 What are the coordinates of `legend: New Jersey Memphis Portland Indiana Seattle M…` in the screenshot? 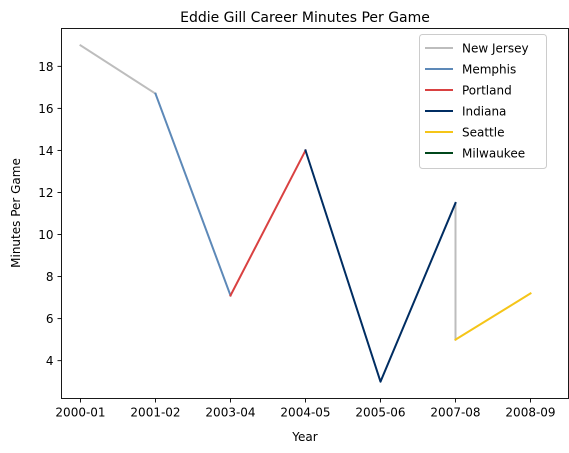 It's located at (483, 101).